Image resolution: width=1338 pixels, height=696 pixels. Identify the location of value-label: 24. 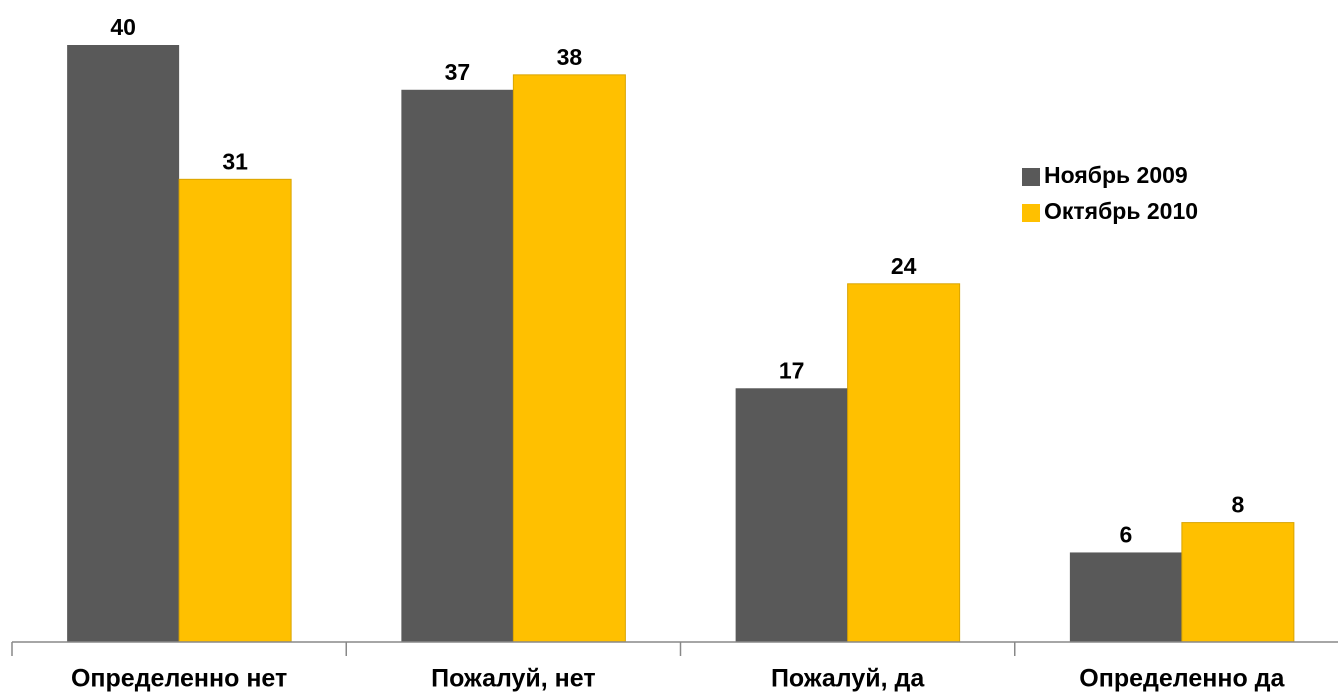
(904, 266).